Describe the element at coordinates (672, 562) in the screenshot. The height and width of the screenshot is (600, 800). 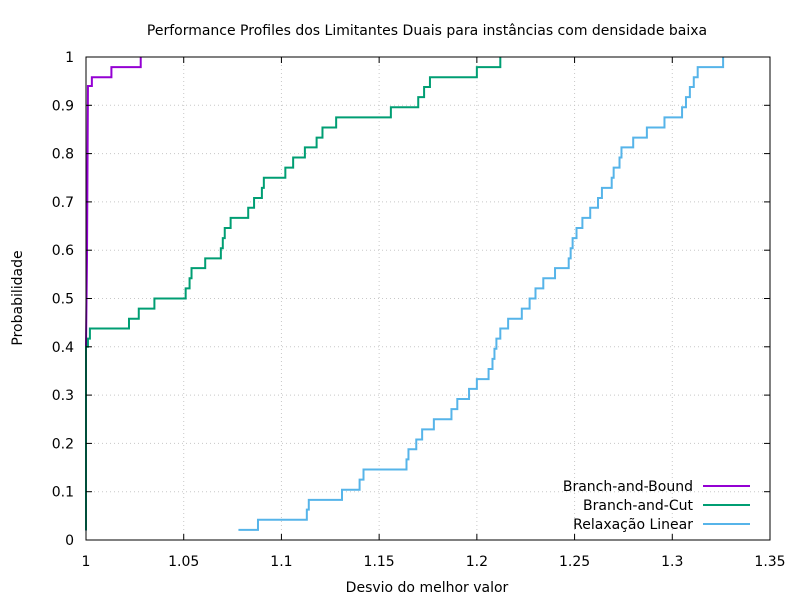
I see `x-tick-label: 1.3` at that location.